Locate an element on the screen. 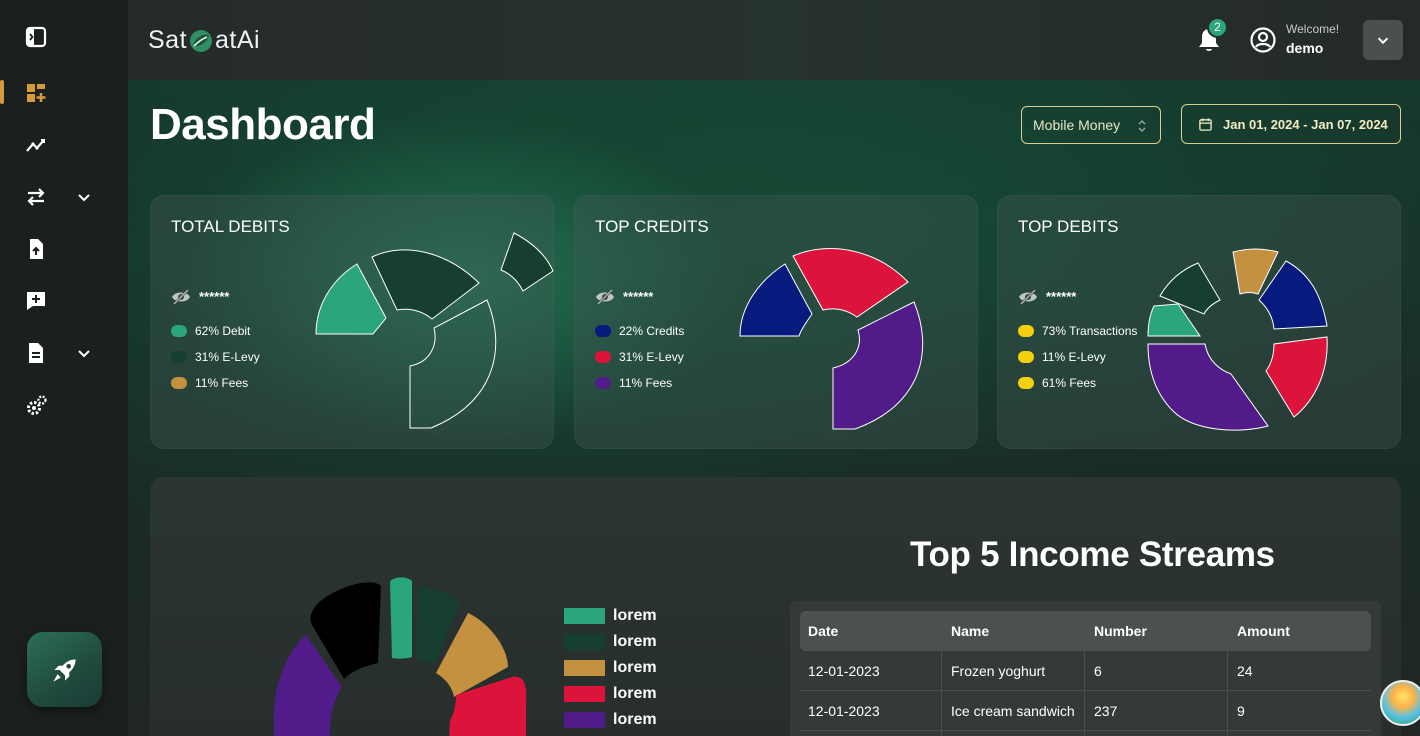 This screenshot has height=736, width=1420. column-header: Number is located at coordinates (1120, 631).